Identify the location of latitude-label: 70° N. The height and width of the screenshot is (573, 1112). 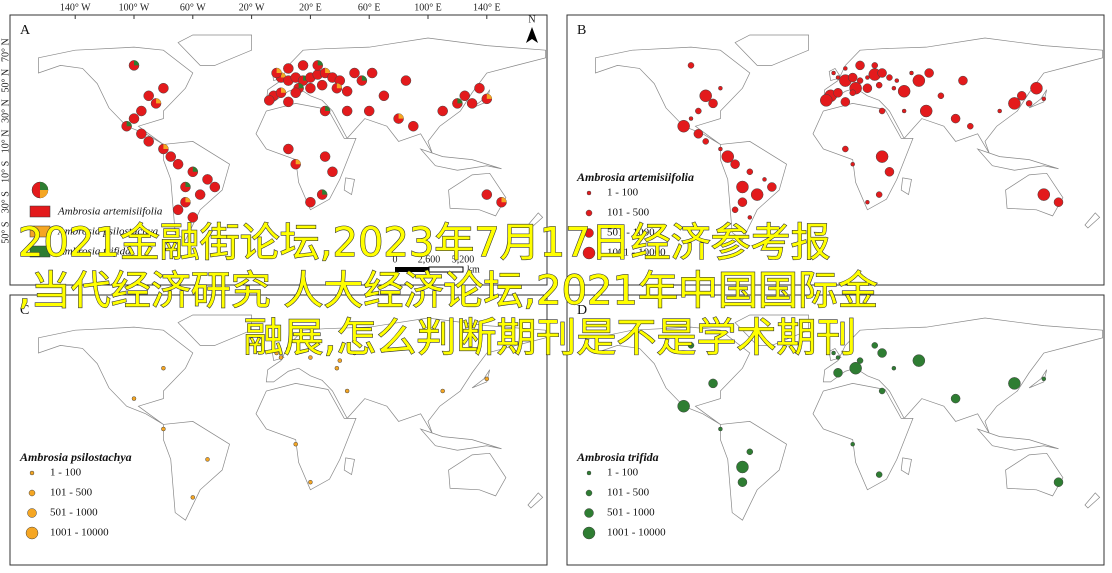
(5, 50).